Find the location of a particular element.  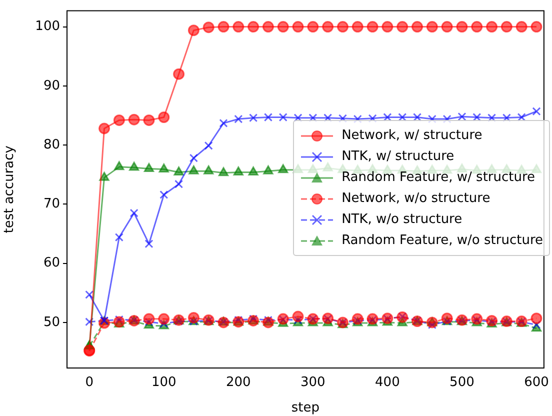

y-tick-label: 100 is located at coordinates (47, 26).